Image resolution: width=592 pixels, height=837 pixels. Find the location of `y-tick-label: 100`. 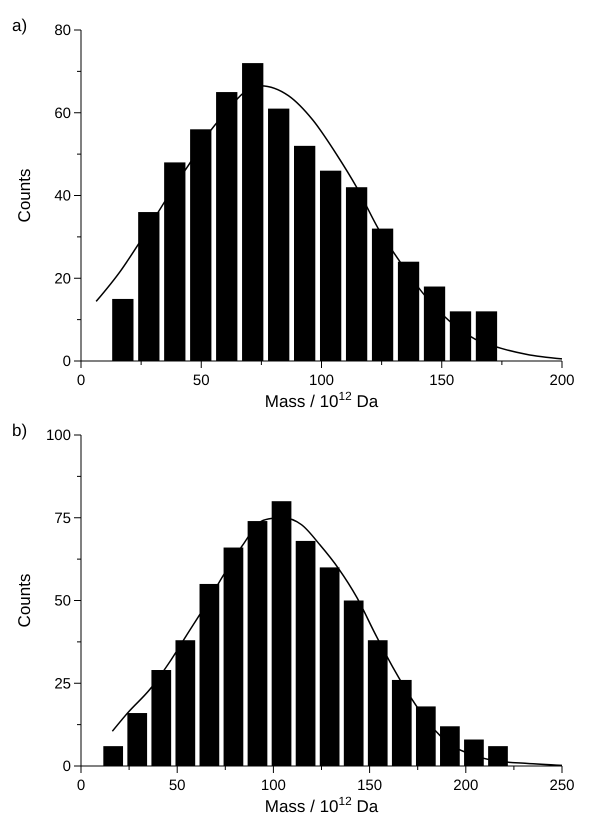

y-tick-label: 100 is located at coordinates (58, 435).